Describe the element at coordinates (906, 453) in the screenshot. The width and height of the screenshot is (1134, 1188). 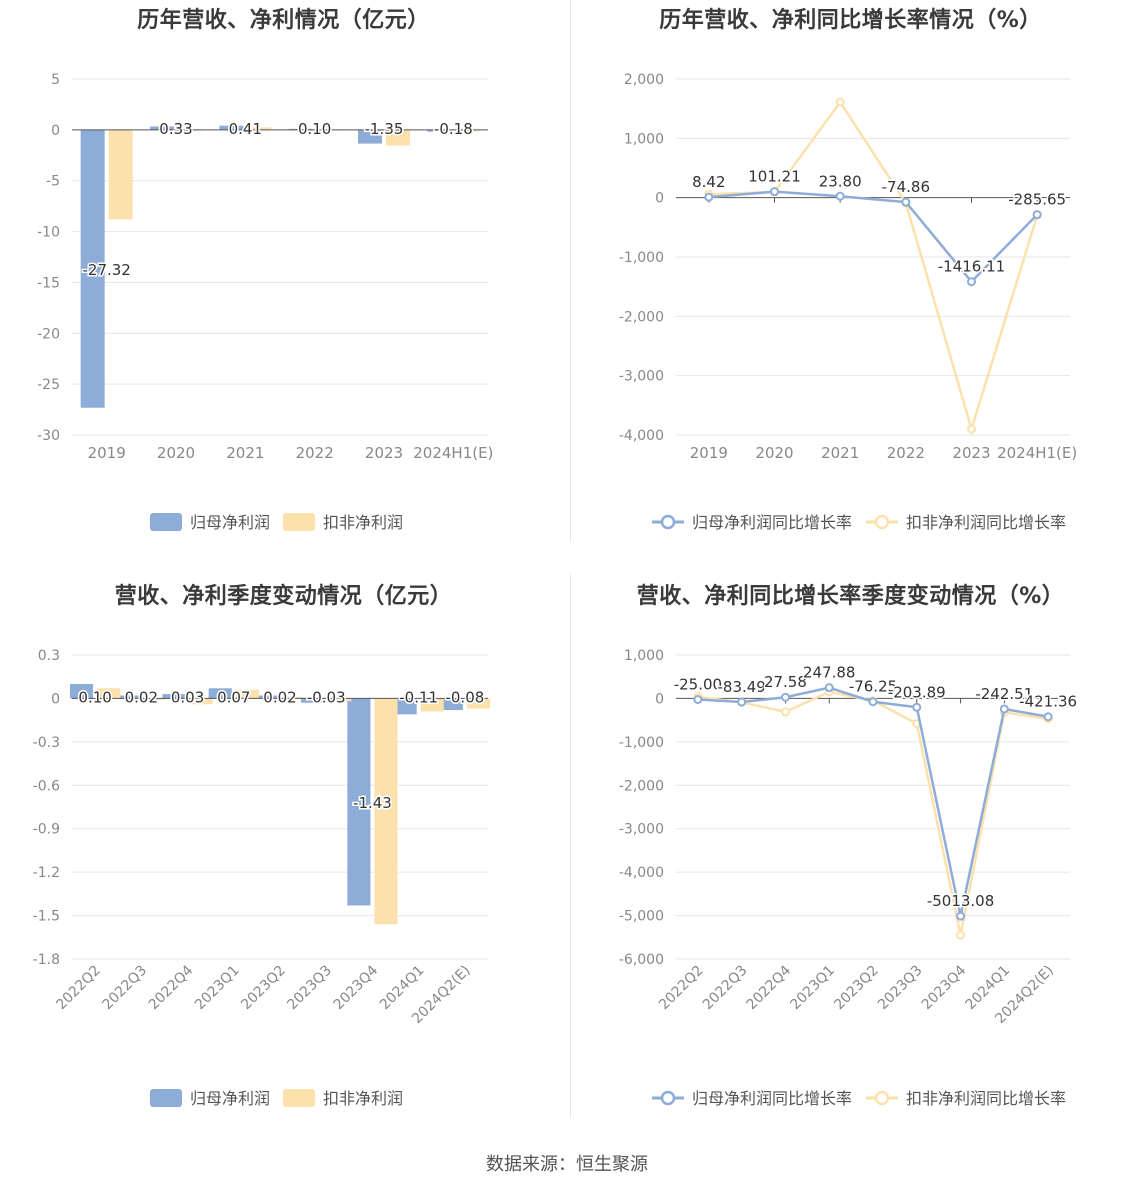
I see `x-tick-label: 2022` at that location.